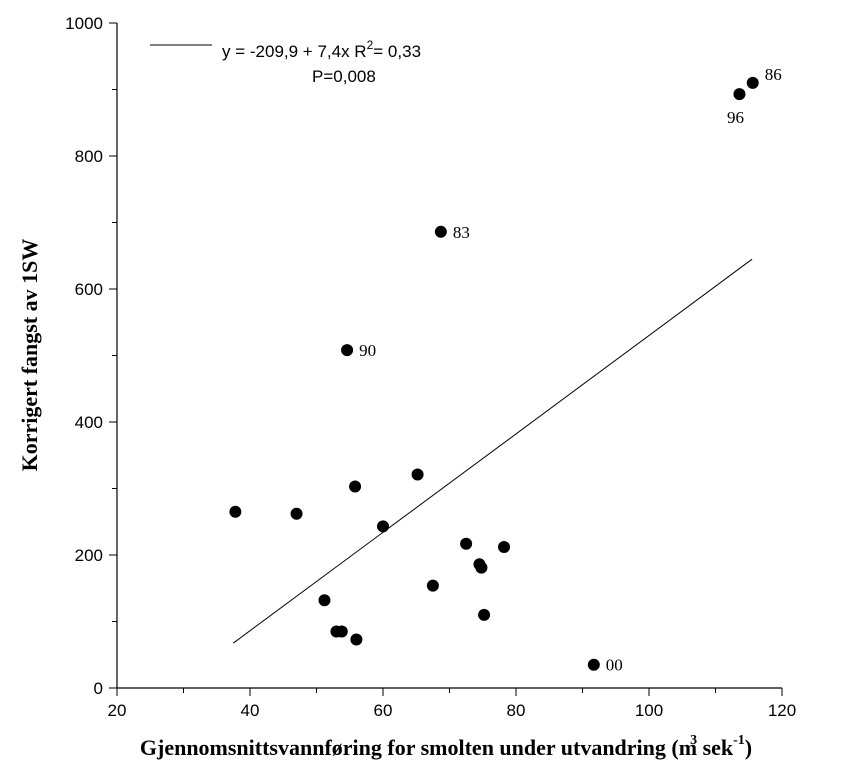 The image size is (862, 767). What do you see at coordinates (383, 710) in the screenshot?
I see `x-tick-label: 60` at bounding box center [383, 710].